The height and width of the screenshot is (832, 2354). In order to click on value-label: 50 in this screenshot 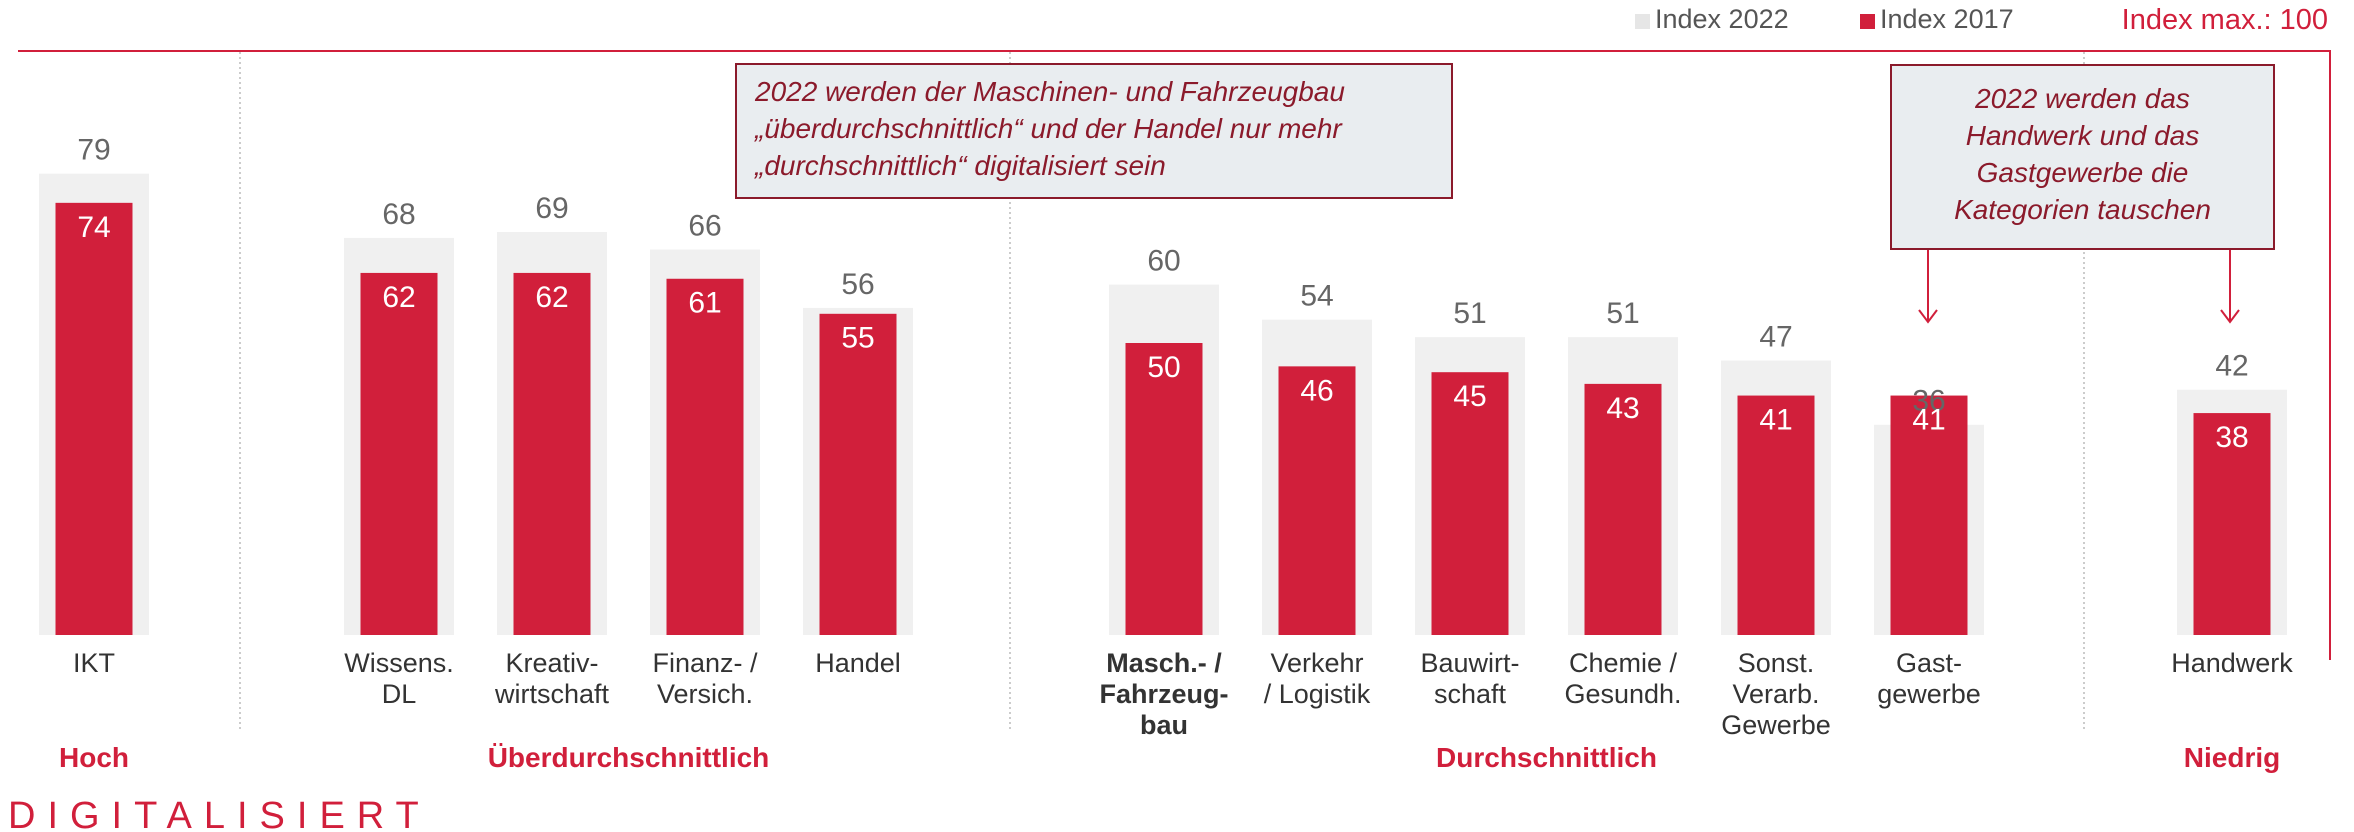, I will do `click(1163, 367)`.